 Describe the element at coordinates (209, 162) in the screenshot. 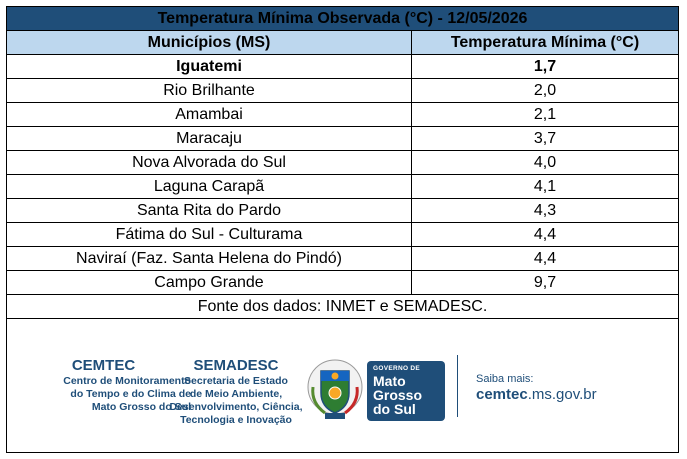

I see `municipio-cell: Nova Alvorada do Sul` at that location.